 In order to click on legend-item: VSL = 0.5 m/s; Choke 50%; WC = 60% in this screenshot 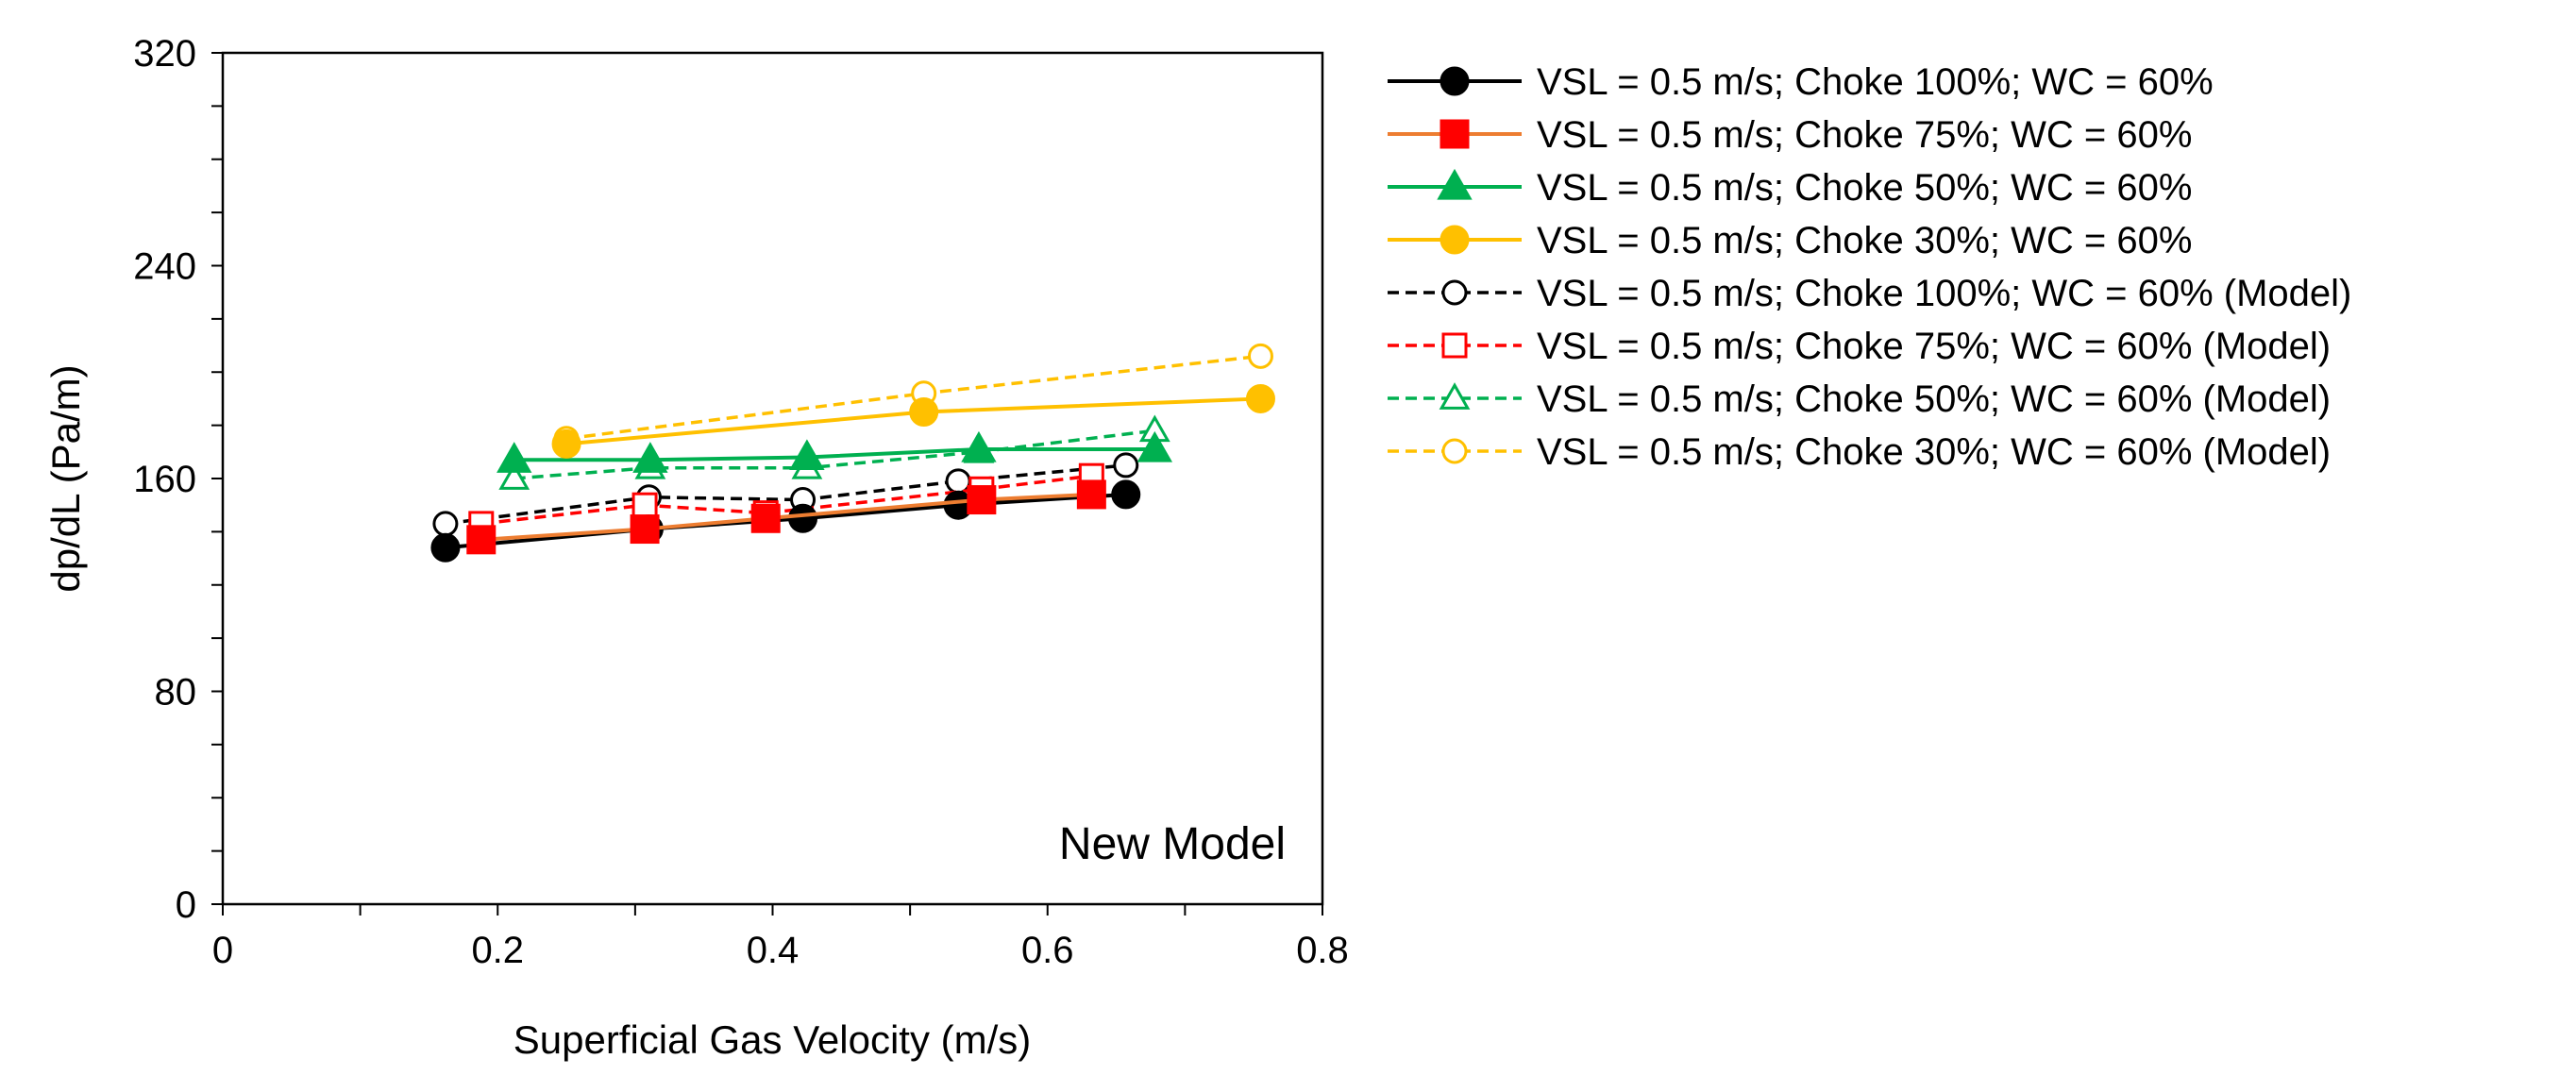, I will do `click(1790, 188)`.